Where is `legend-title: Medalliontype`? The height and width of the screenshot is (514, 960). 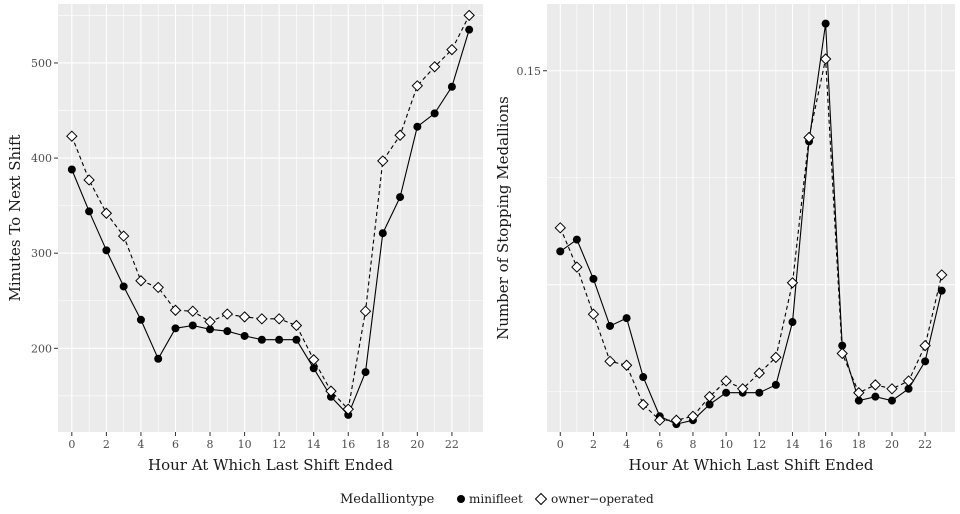 legend-title: Medalliontype is located at coordinates (387, 499).